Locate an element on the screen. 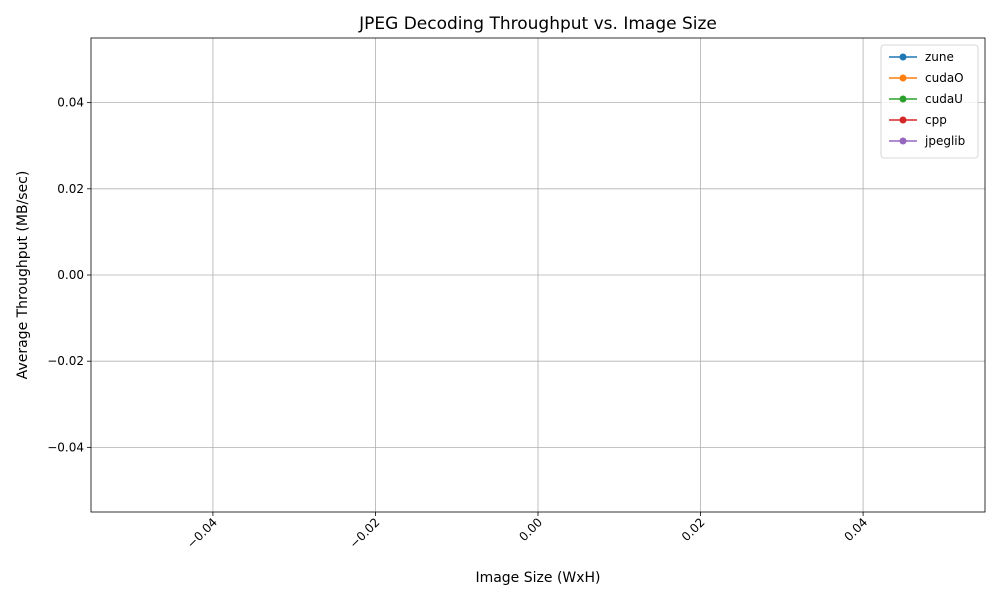  legend-marker-cpp is located at coordinates (903, 120).